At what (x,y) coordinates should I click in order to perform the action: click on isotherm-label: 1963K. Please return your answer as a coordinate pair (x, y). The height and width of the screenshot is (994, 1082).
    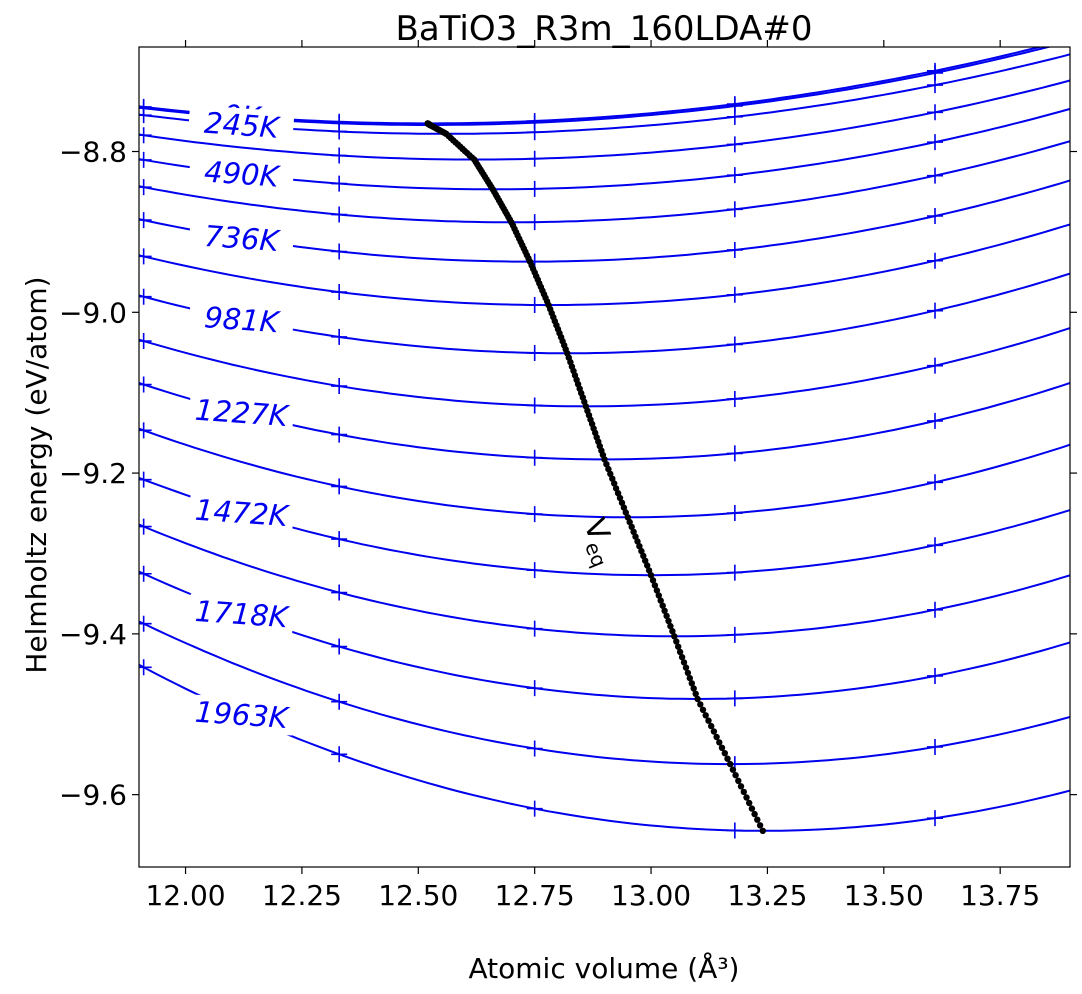
    Looking at the image, I should click on (241, 715).